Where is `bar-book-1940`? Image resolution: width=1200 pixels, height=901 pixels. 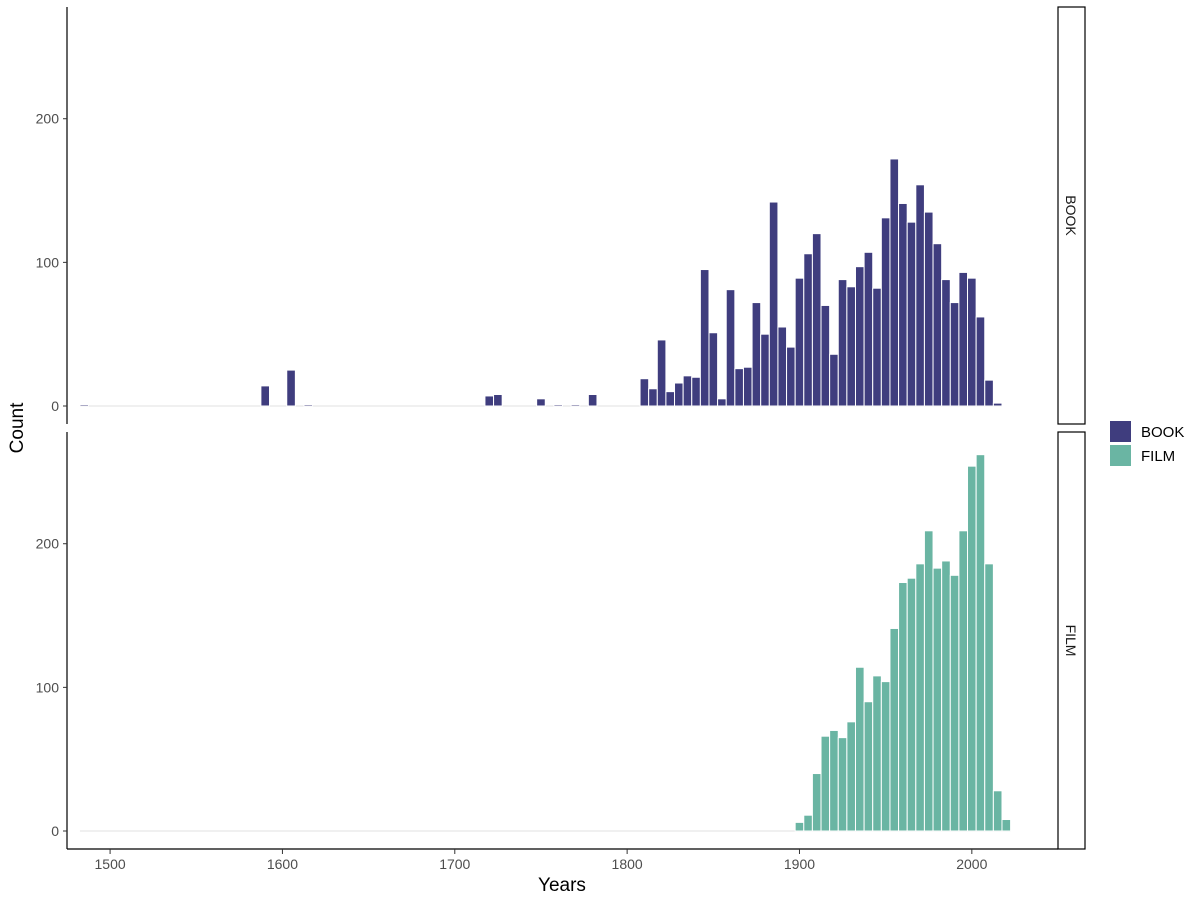 bar-book-1940 is located at coordinates (868, 329).